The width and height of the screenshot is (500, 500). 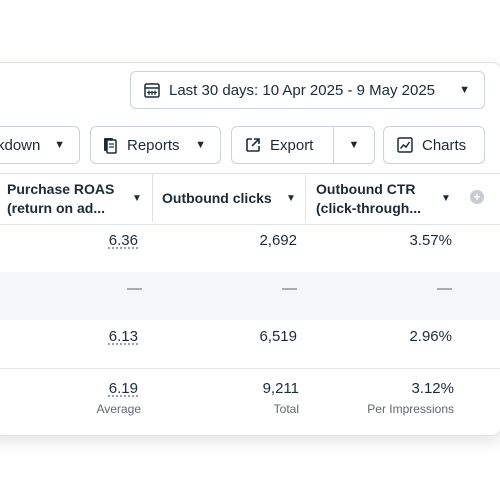 I want to click on cell-roas: 6.13, so click(x=123, y=336).